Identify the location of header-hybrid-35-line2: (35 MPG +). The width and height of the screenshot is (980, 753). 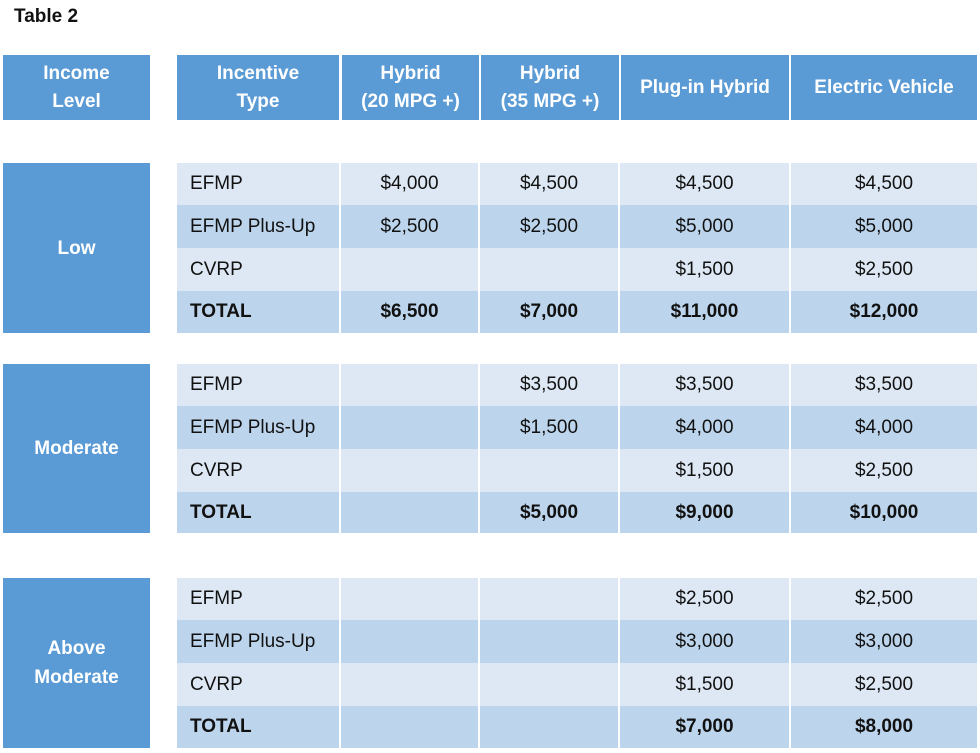
(550, 101).